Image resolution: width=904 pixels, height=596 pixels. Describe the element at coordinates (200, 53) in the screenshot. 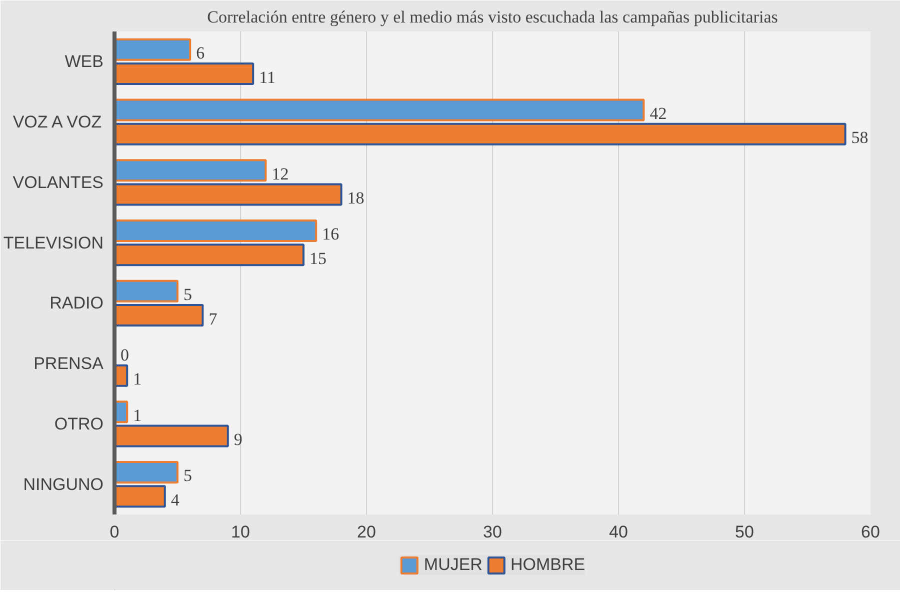

I see `data-label: 6` at that location.